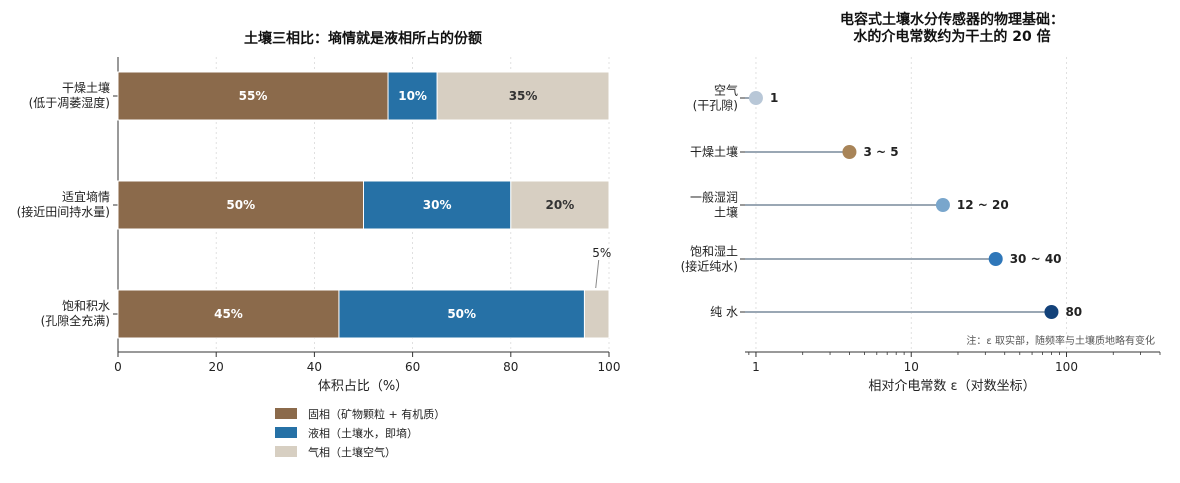 This screenshot has height=483, width=1180. I want to click on bar-value-label: 45%, so click(228, 314).